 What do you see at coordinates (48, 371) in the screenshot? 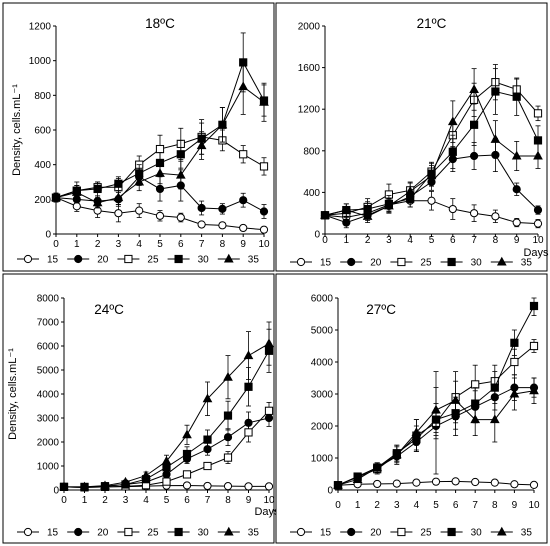
I see `y-tick-label: 5000` at bounding box center [48, 371].